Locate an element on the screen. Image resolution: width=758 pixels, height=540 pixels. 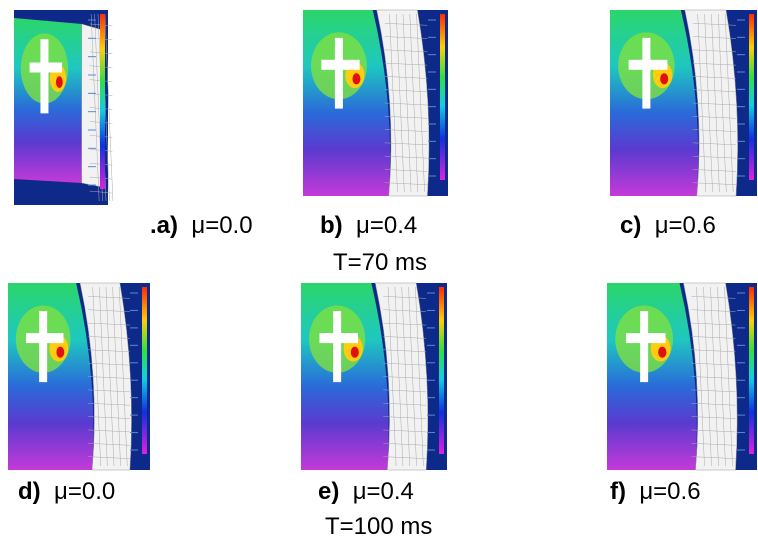
caption: c) μ=0.6 is located at coordinates (668, 226).